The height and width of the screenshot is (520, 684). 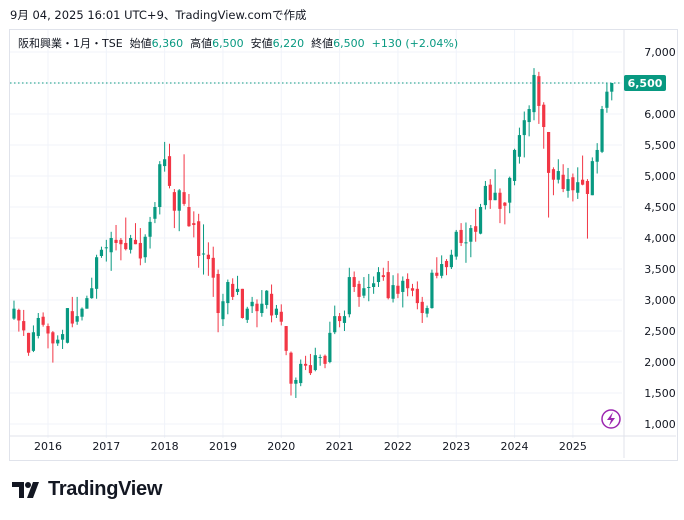 I want to click on y-tick-label: 4,500, so click(x=660, y=207).